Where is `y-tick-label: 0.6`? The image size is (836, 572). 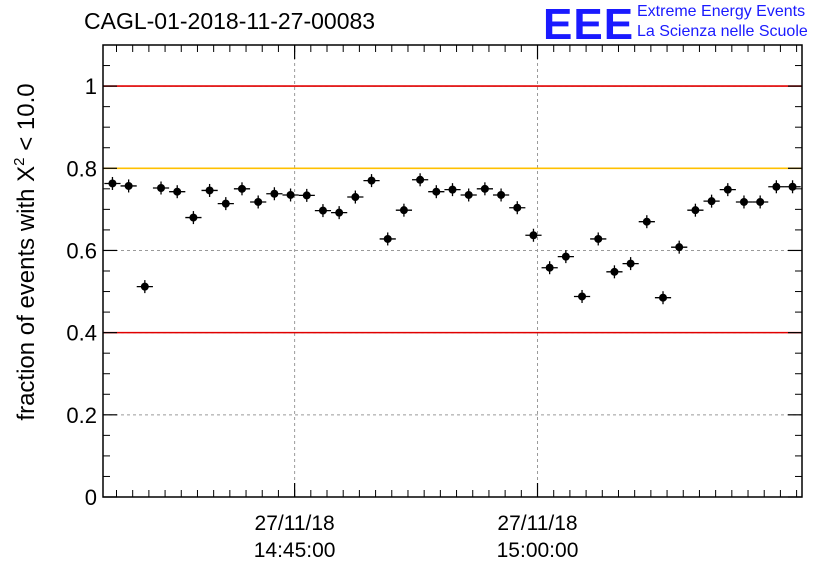
y-tick-label: 0.6 is located at coordinates (81, 250).